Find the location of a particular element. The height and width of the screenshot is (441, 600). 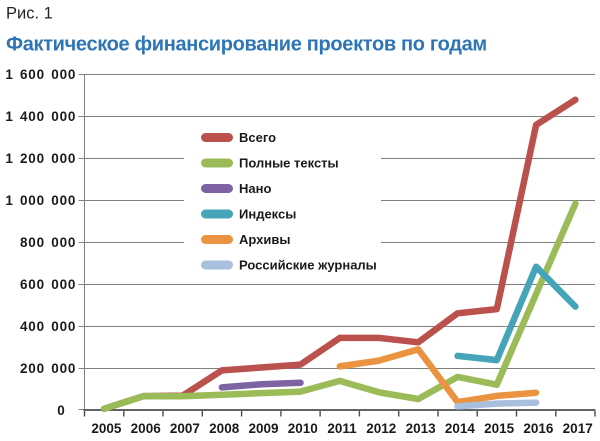

svg-text: 2013 is located at coordinates (421, 428).